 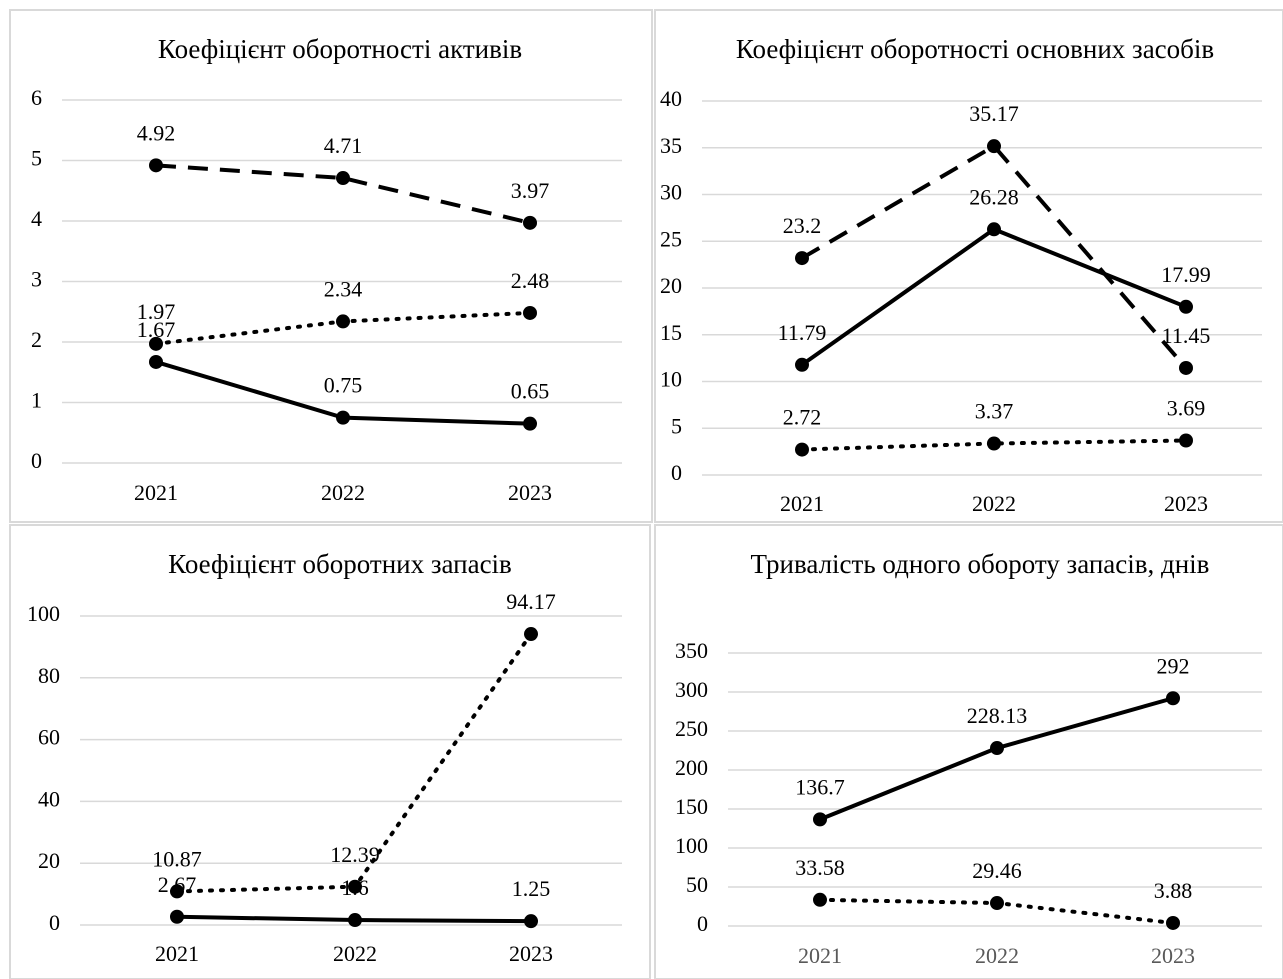 I want to click on data-label: 2.72, so click(x=802, y=417).